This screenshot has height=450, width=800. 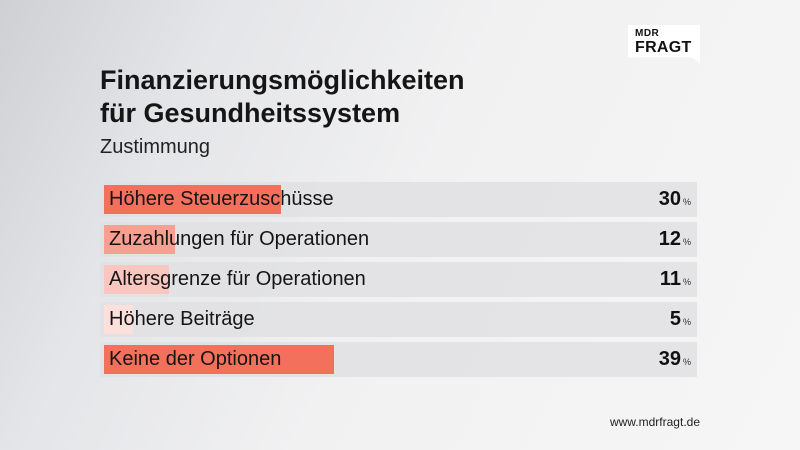 What do you see at coordinates (239, 239) in the screenshot?
I see `bar-label: Zuzahlungen für Operationen` at bounding box center [239, 239].